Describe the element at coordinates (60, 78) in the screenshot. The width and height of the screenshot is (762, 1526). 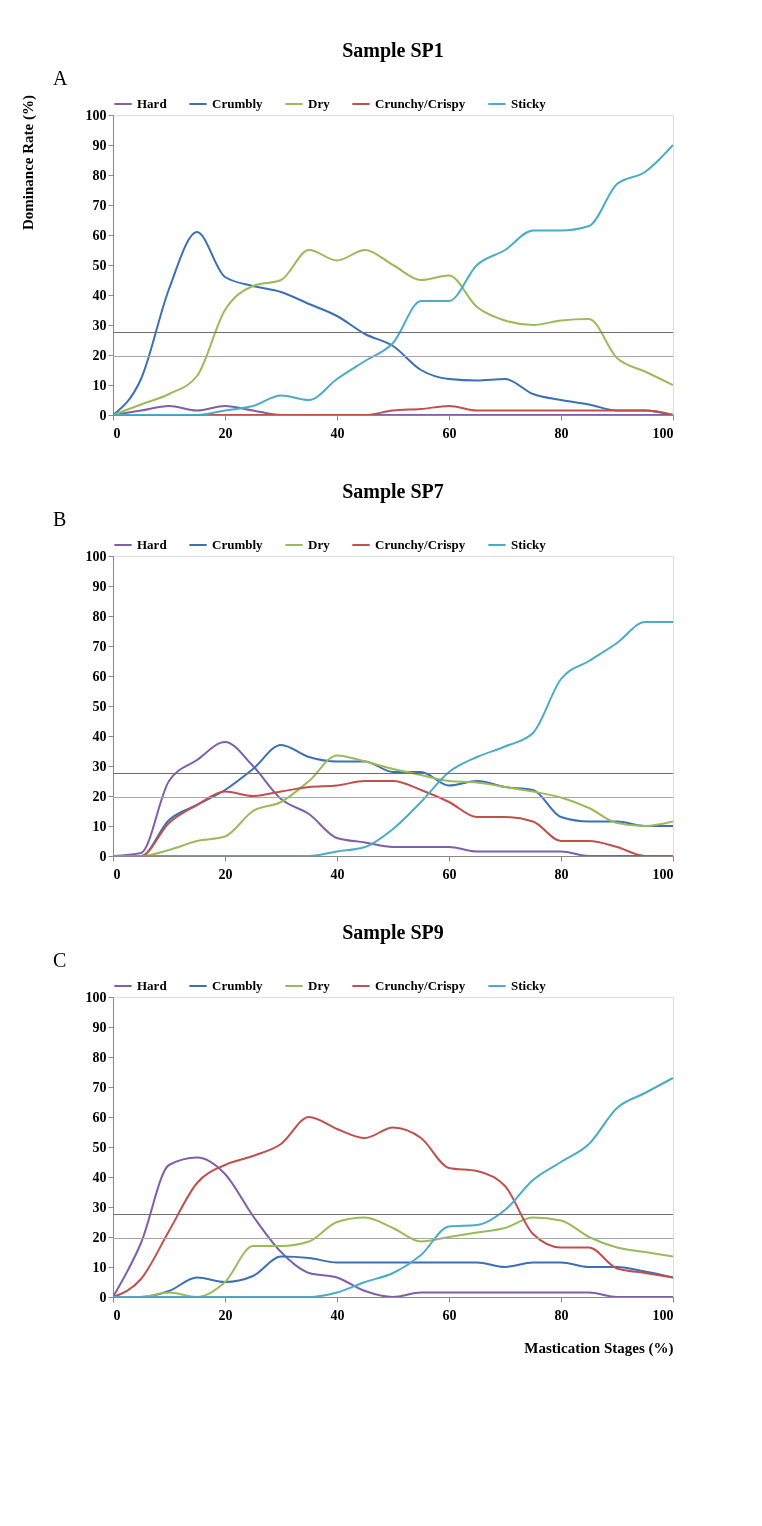
I see `text: A` at that location.